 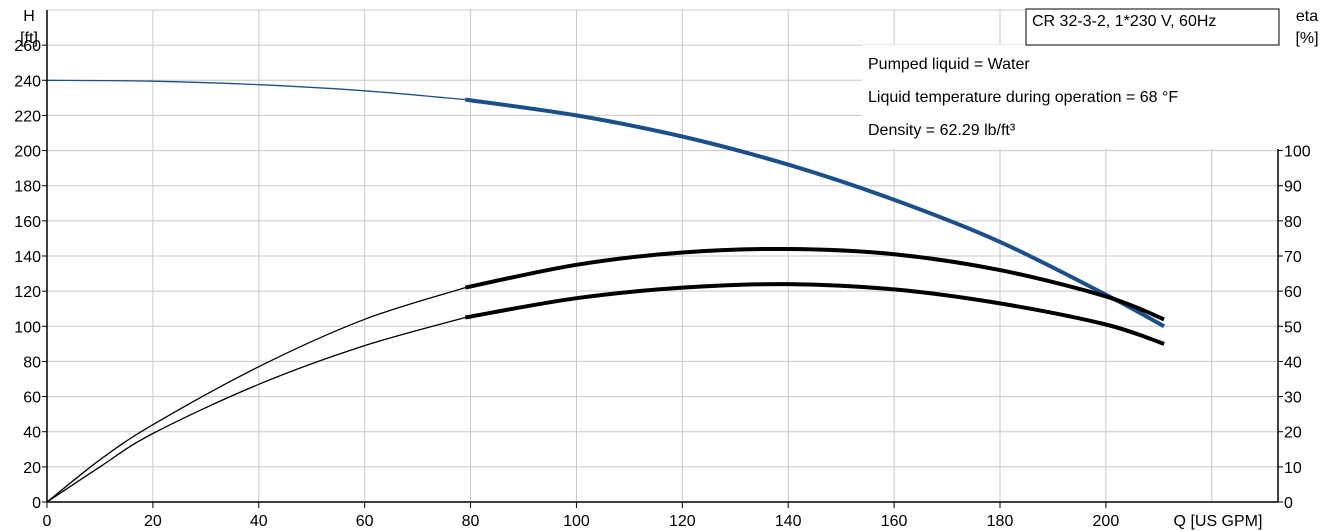 I want to click on info-line-density: Density = 62.29 lb/ft³, so click(x=942, y=130).